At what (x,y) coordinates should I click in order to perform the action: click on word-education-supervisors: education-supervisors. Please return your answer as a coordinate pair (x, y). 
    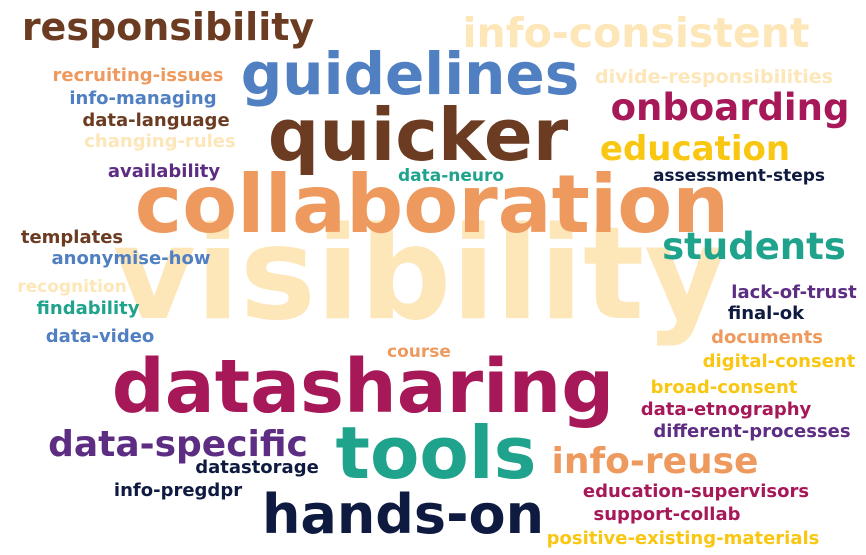
    Looking at the image, I should click on (696, 491).